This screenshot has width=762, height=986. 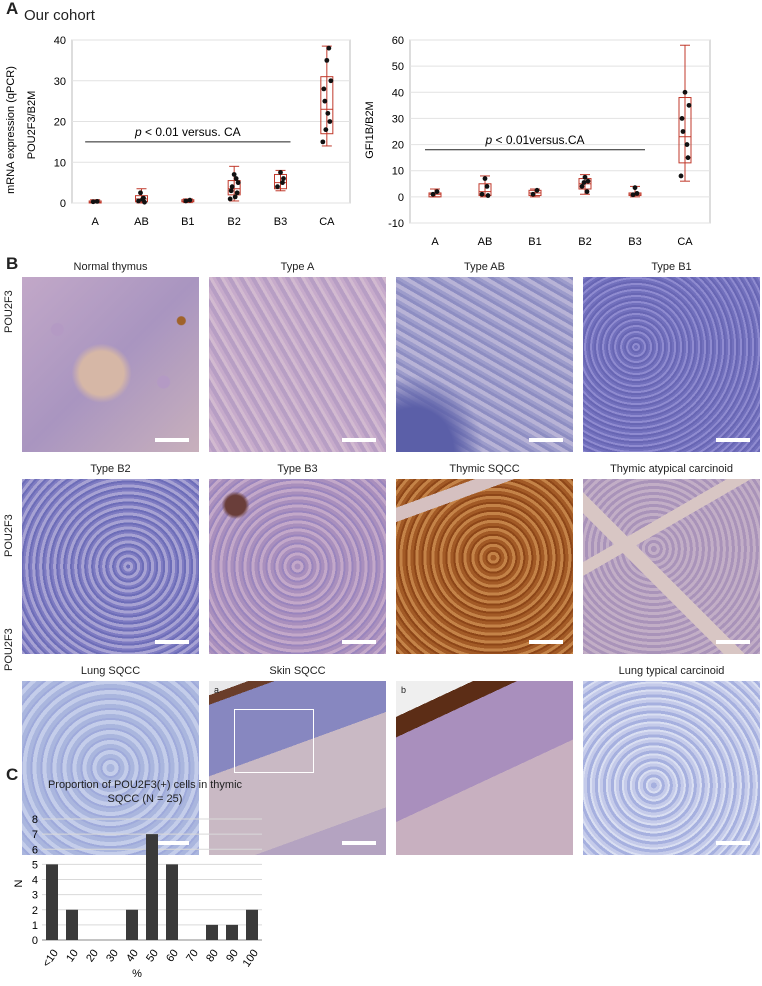 I want to click on x-tick-label: AB, so click(x=141, y=222).